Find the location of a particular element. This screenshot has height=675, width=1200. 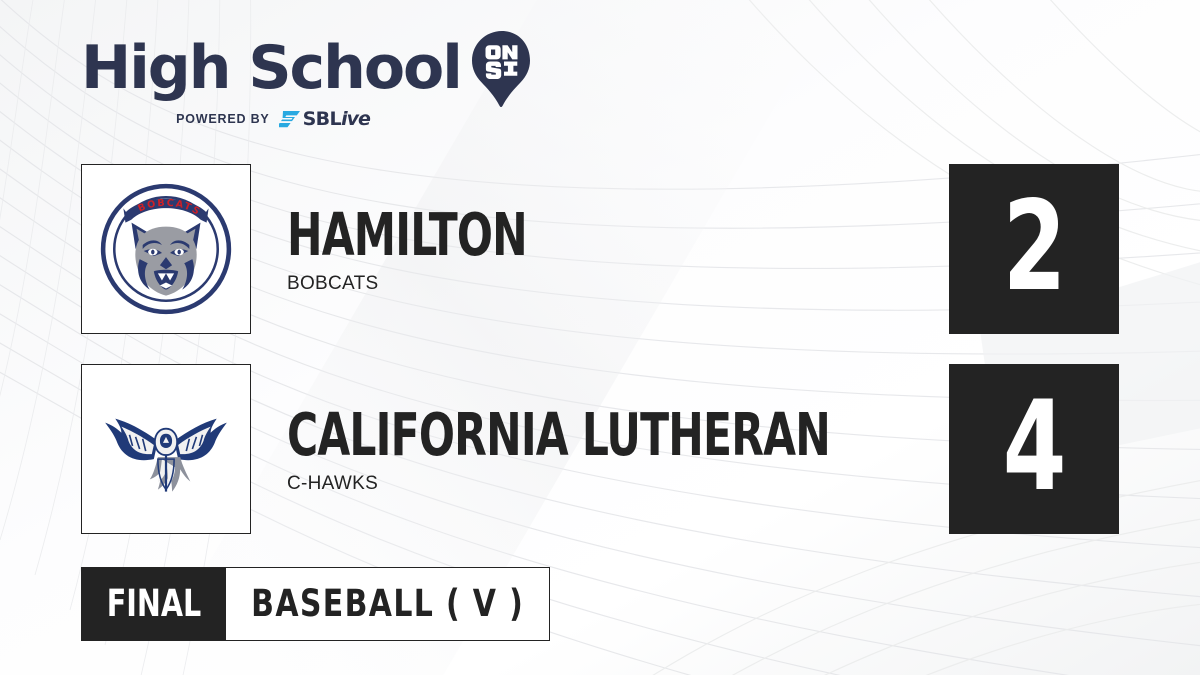

sport-label-panel: BASEBALL ( V ) is located at coordinates (388, 604).